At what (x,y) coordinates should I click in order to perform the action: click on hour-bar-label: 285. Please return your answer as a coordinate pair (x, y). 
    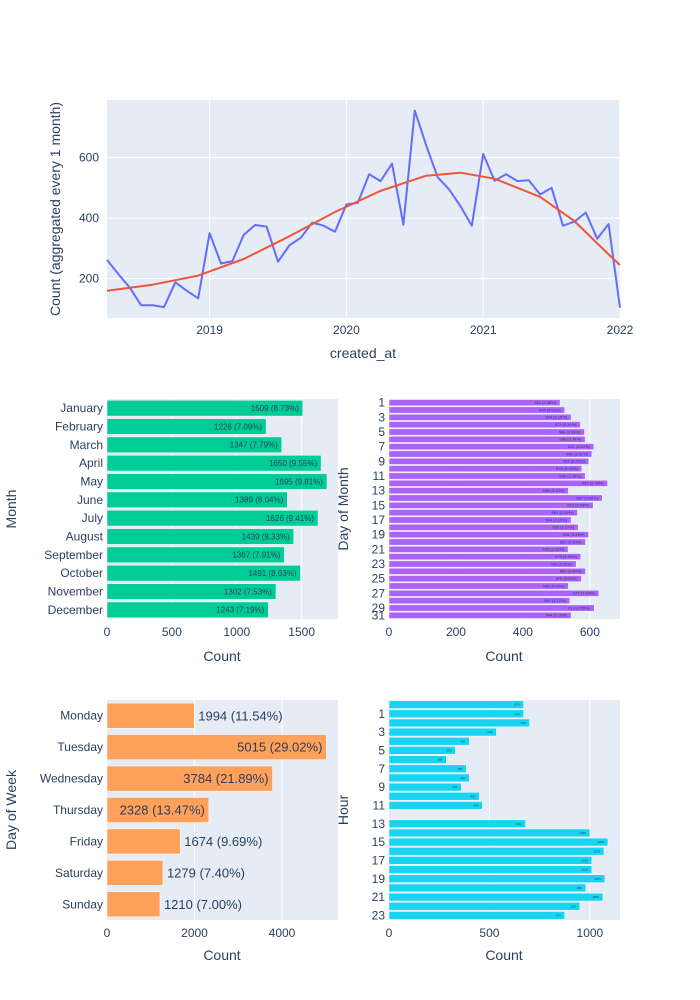
    Looking at the image, I should click on (439, 760).